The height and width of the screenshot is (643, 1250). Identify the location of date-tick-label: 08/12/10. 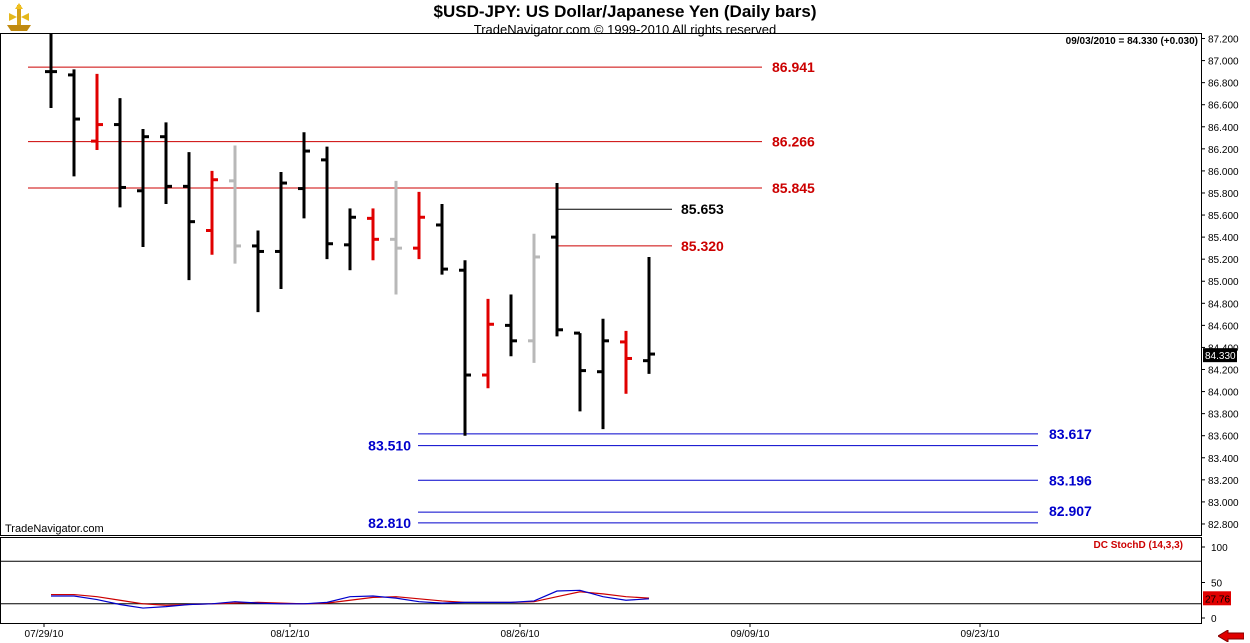
(290, 634).